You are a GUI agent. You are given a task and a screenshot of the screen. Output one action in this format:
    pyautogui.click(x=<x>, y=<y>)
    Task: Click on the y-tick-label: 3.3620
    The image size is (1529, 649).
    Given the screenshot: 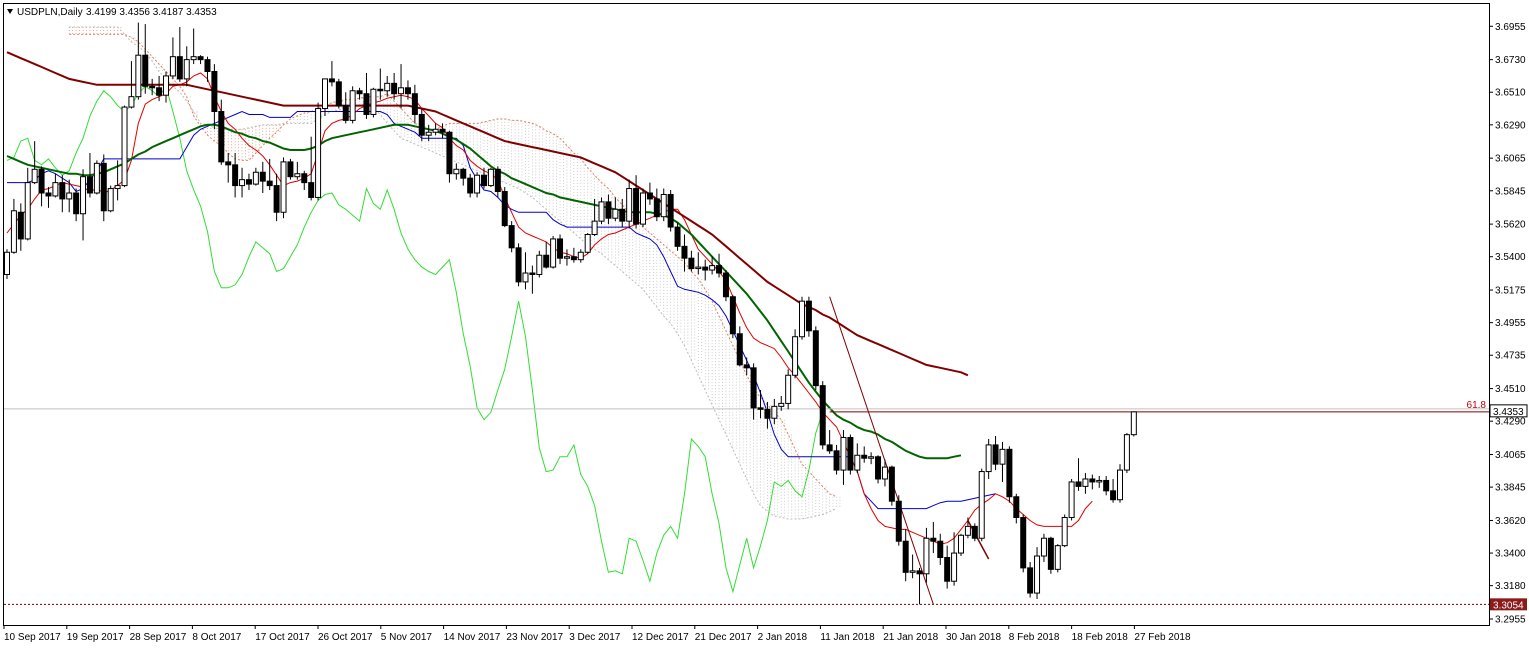 What is the action you would take?
    pyautogui.click(x=1510, y=521)
    